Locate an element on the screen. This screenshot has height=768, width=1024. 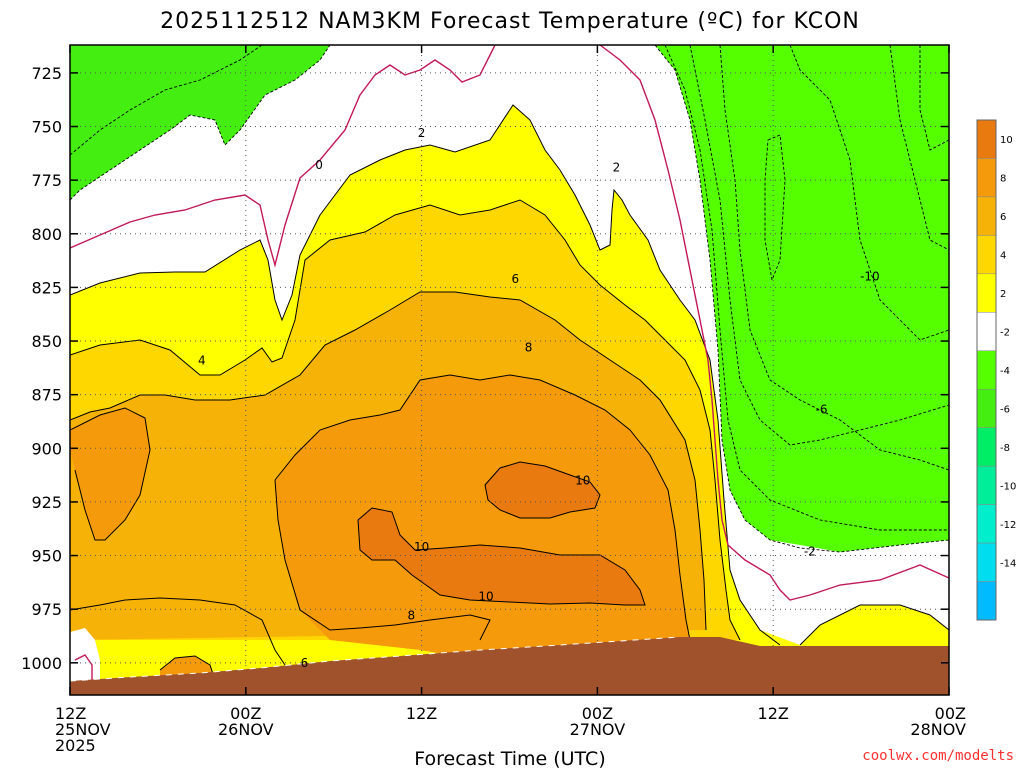
colorbar-label-7: -6 is located at coordinates (1005, 409).